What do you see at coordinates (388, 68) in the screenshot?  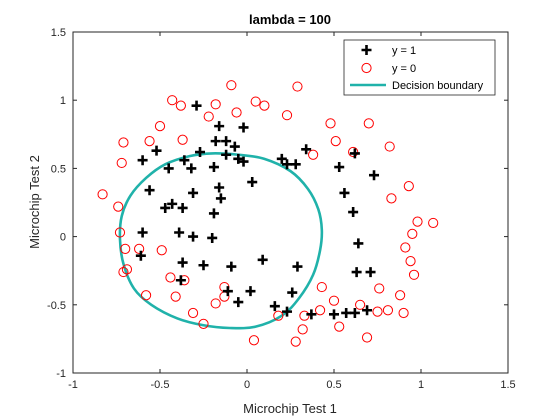 I see `legend-item-y0: y = 0` at bounding box center [388, 68].